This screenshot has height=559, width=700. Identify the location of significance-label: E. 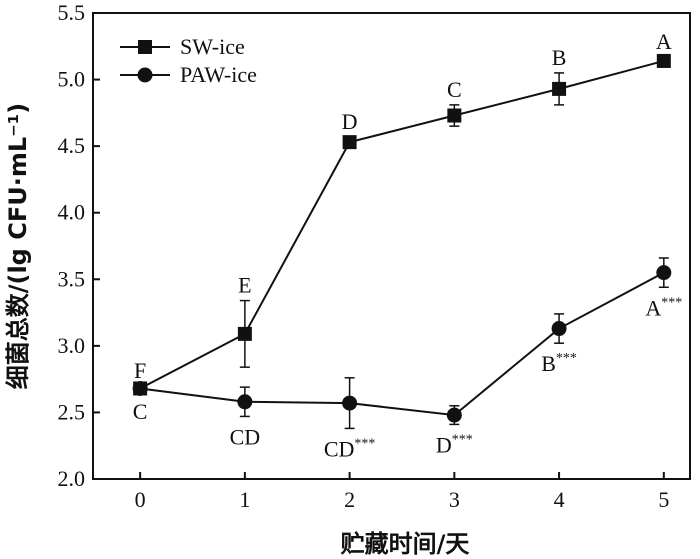
(244, 285).